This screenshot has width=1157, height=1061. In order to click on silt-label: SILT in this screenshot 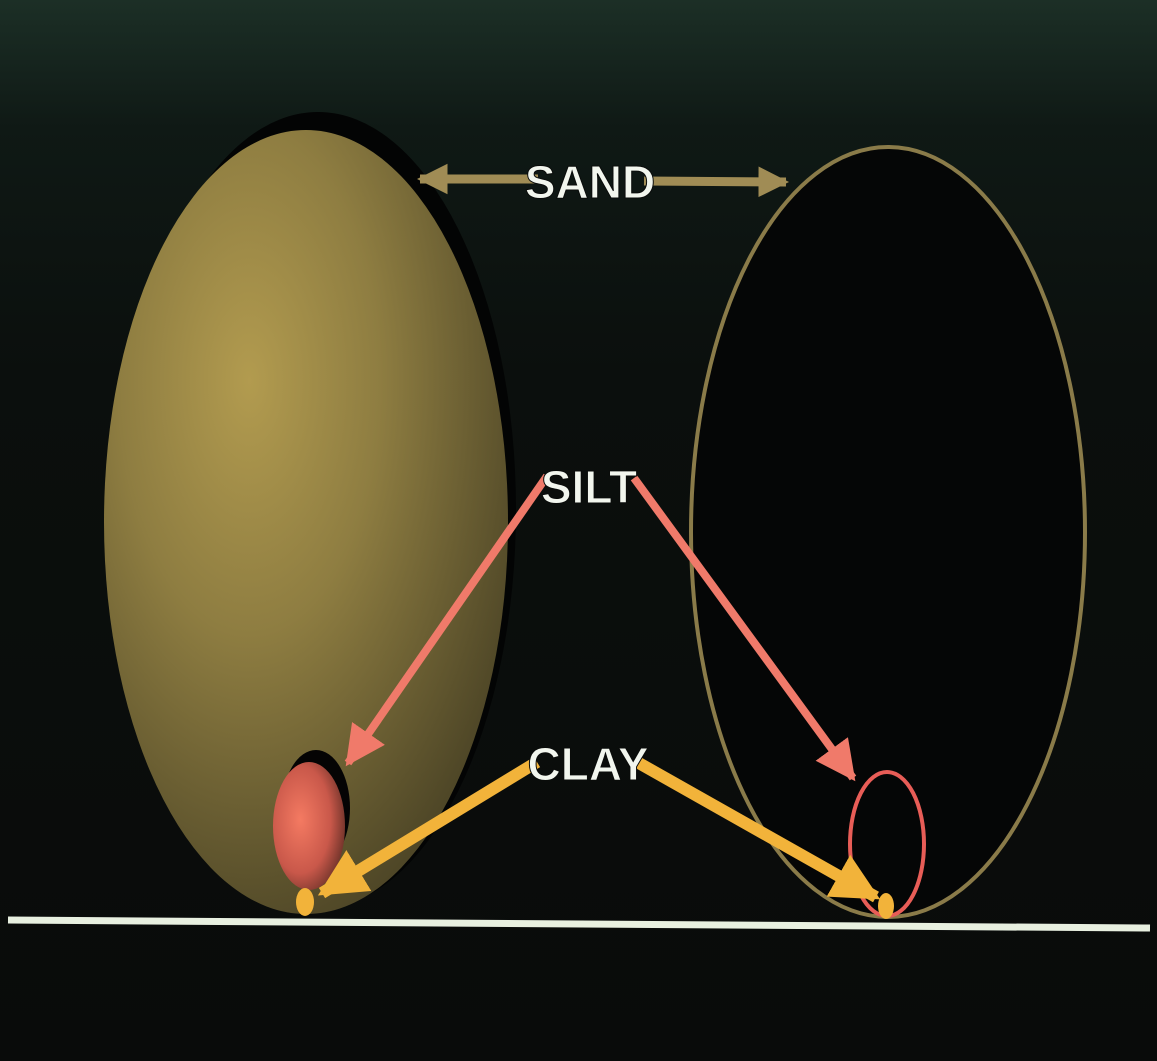, I will do `click(589, 487)`.